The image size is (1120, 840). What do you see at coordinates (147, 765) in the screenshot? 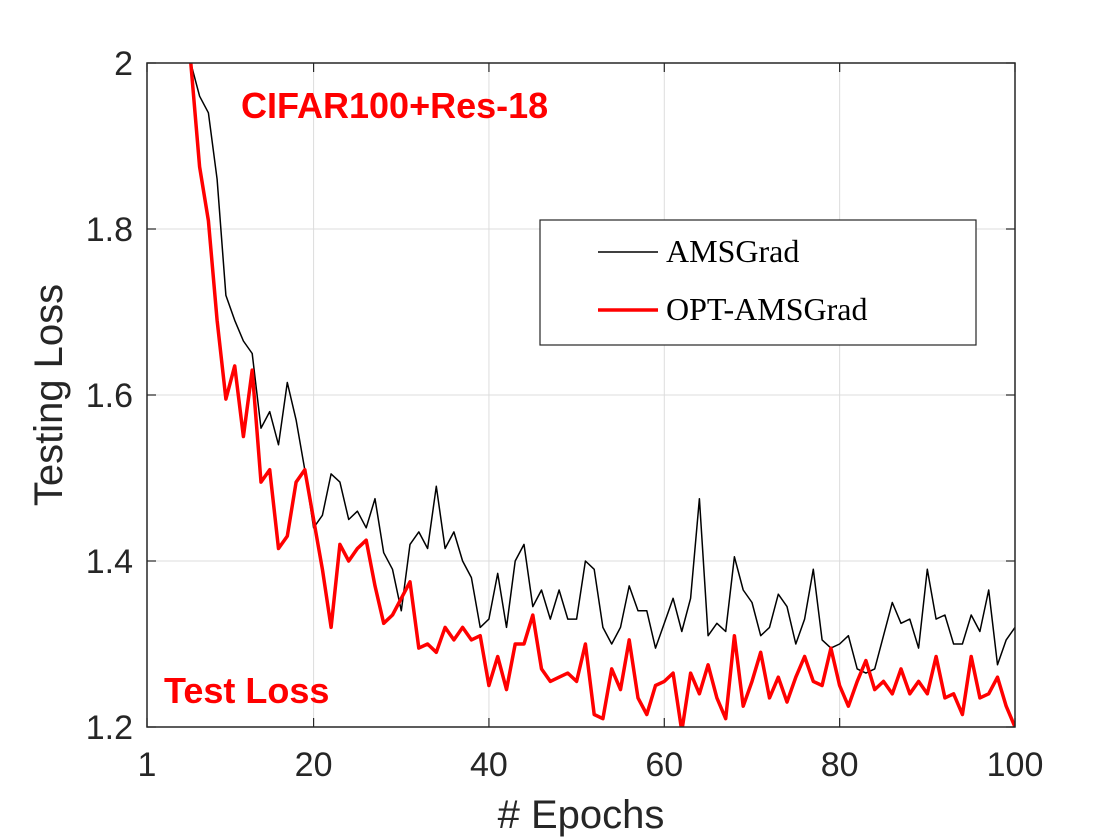
I see `x-tick-label: 1` at bounding box center [147, 765].